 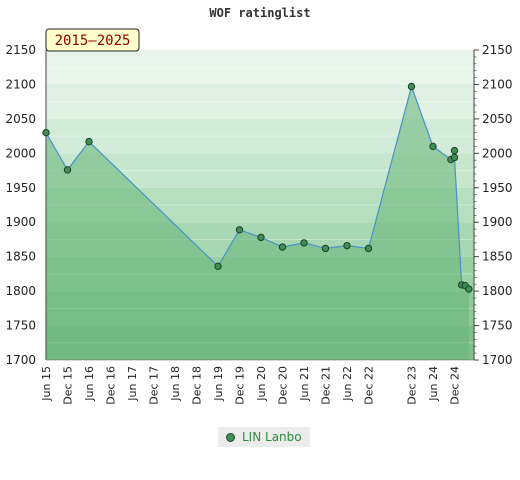 I want to click on y-tick-label-right: 2100, so click(x=497, y=84).